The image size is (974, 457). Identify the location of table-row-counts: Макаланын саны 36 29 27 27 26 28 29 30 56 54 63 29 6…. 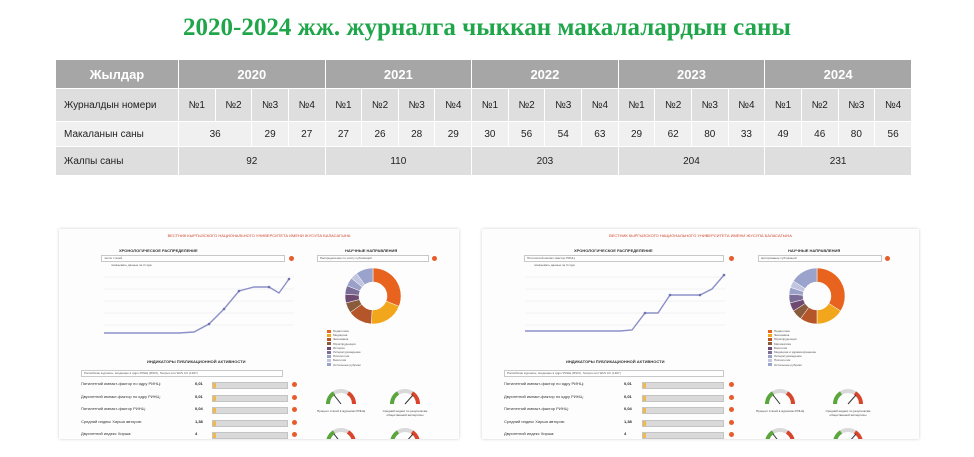
(483, 134).